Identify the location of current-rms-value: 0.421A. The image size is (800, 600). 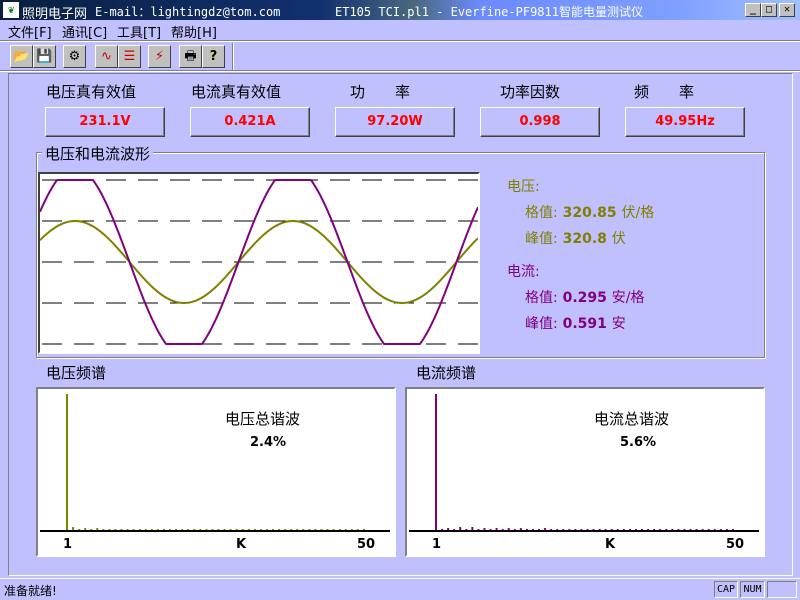
(250, 122).